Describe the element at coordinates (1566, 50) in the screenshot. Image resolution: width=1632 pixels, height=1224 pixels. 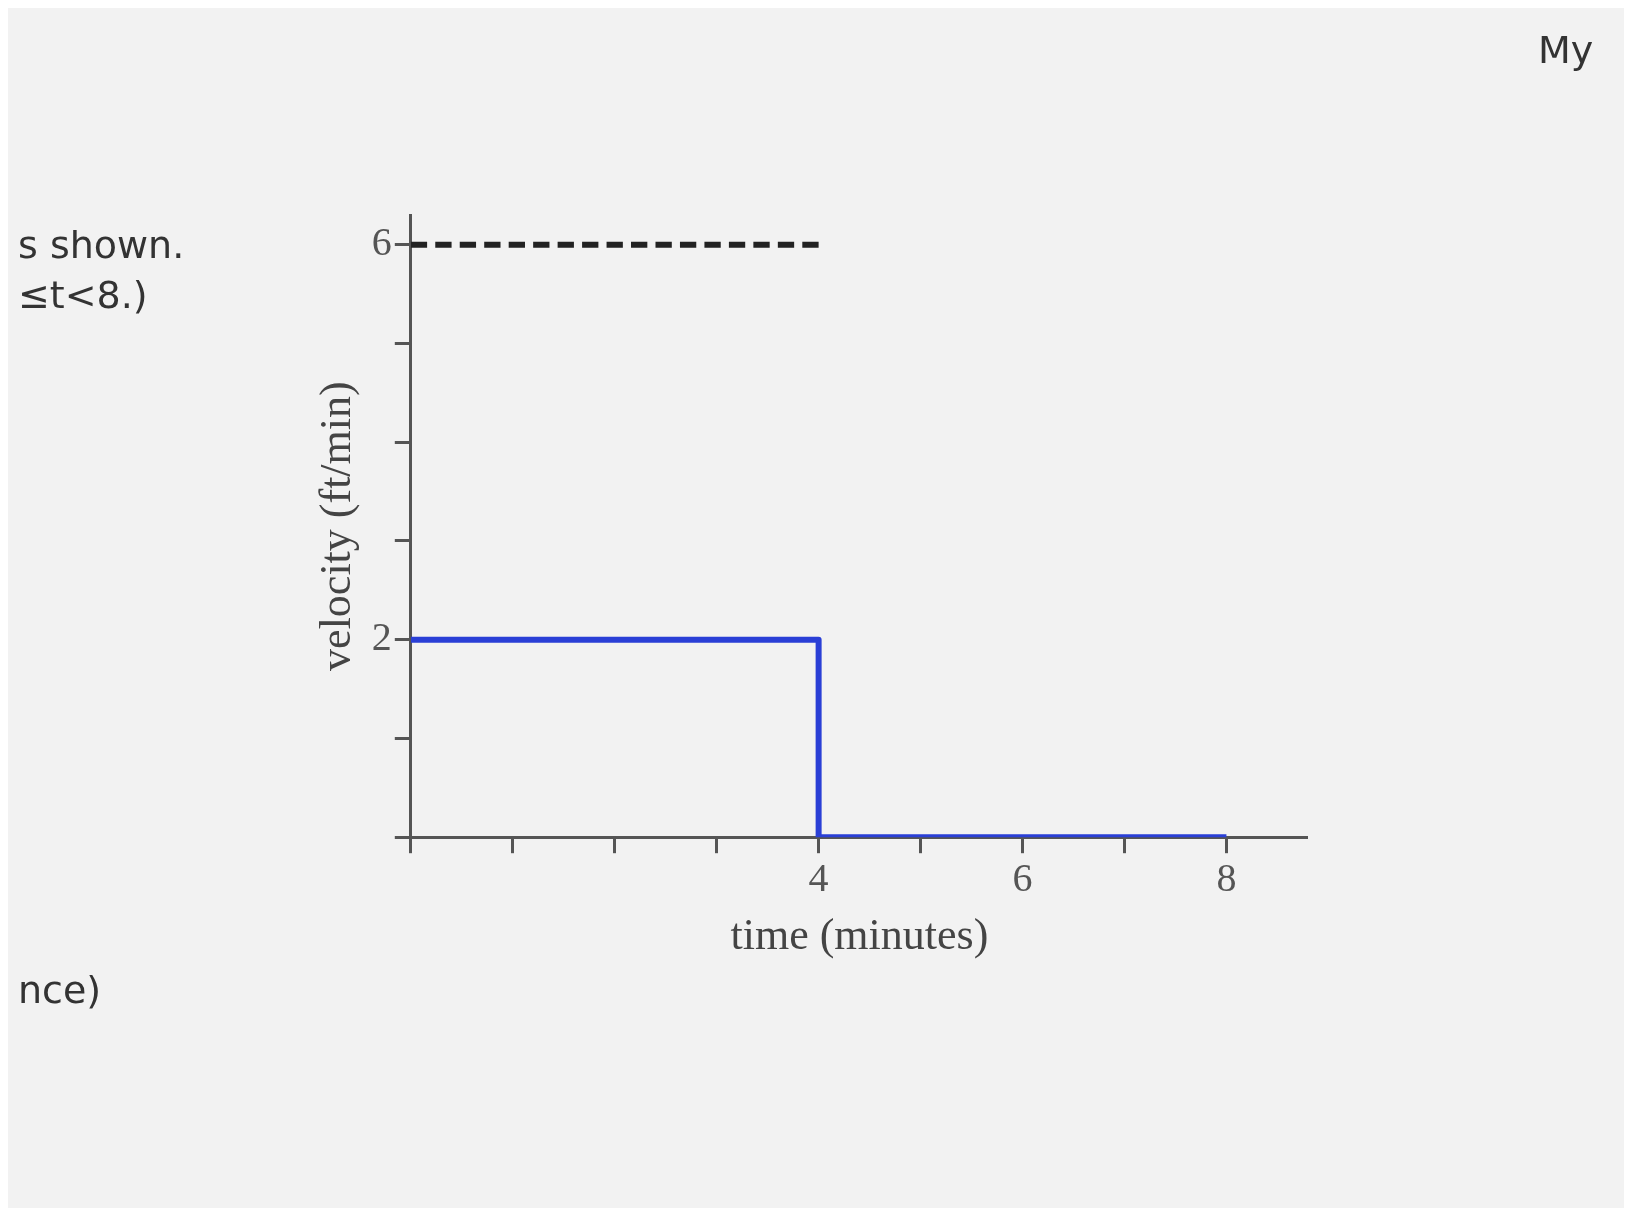
I see `text: My` at that location.